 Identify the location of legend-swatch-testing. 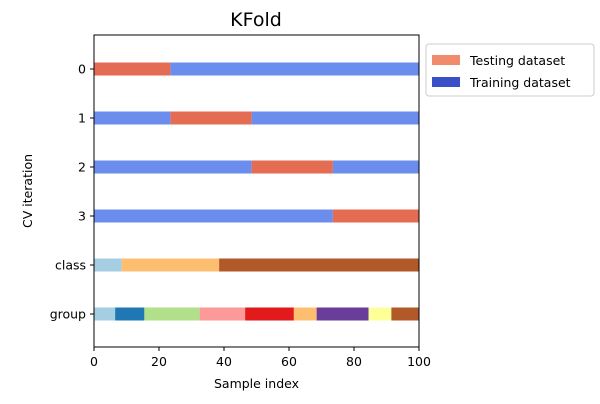
(446, 60).